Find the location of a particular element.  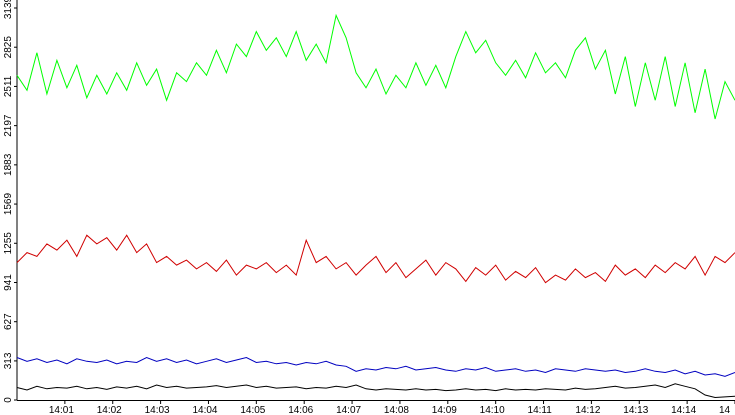

x-tick-label: 14:04 is located at coordinates (204, 410).